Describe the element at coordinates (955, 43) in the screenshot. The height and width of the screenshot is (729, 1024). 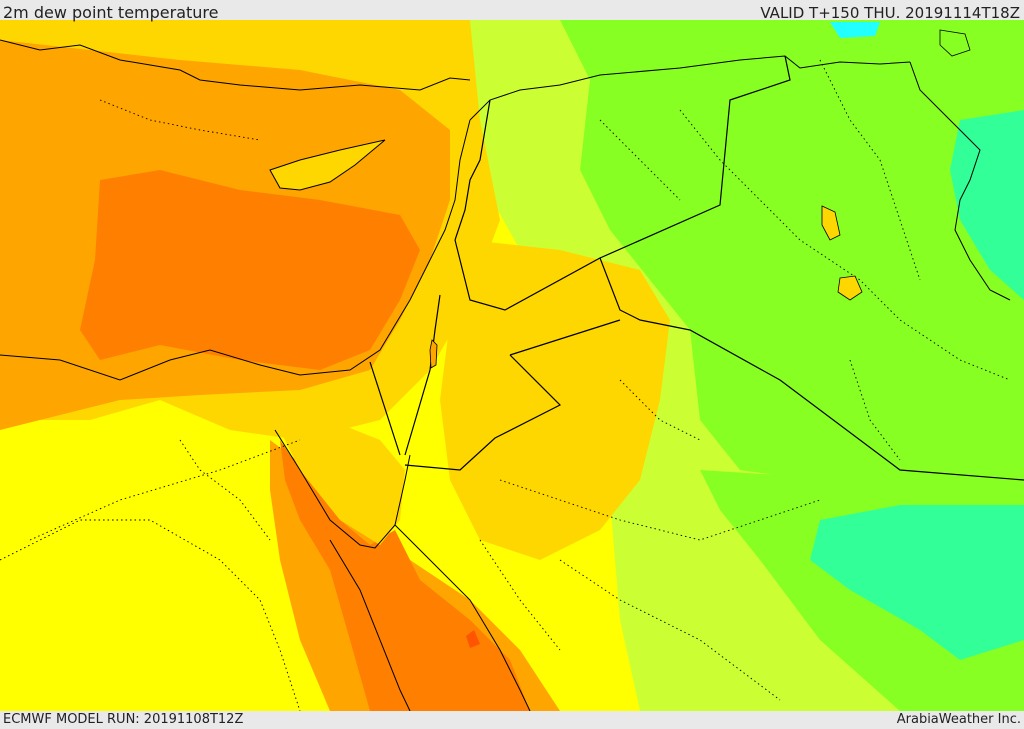
I see `lake-van` at that location.